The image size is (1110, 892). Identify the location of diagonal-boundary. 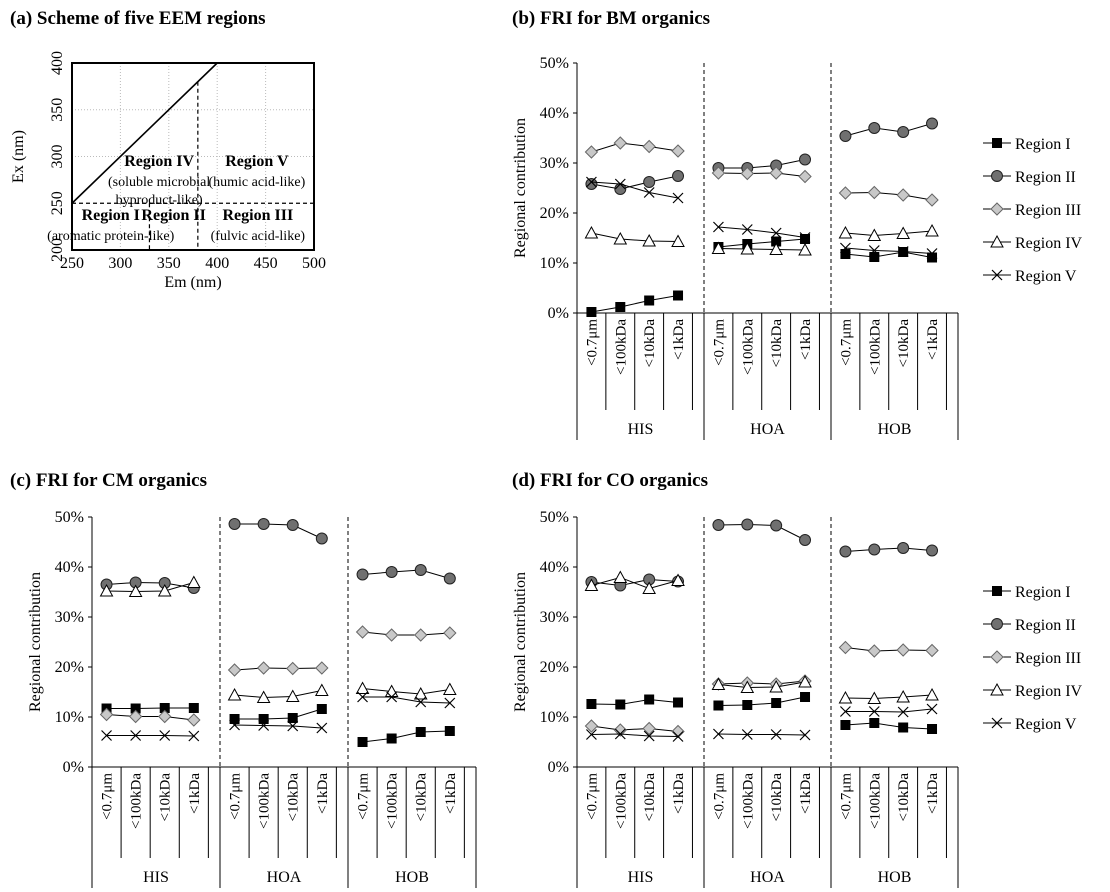
(144, 133).